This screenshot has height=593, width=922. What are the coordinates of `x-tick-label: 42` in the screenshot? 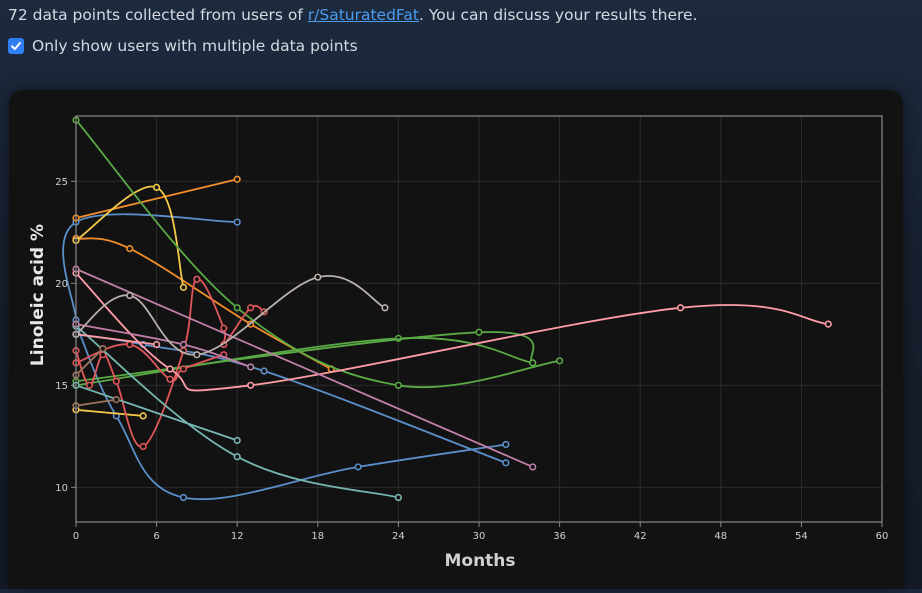 It's located at (640, 536).